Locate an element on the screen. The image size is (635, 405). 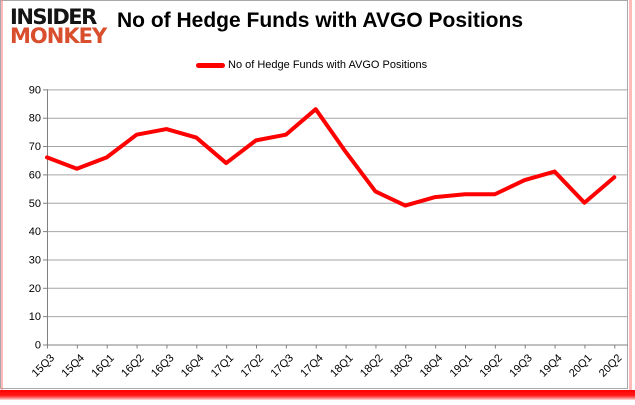
svg-text: 16Q3 is located at coordinates (163, 366).